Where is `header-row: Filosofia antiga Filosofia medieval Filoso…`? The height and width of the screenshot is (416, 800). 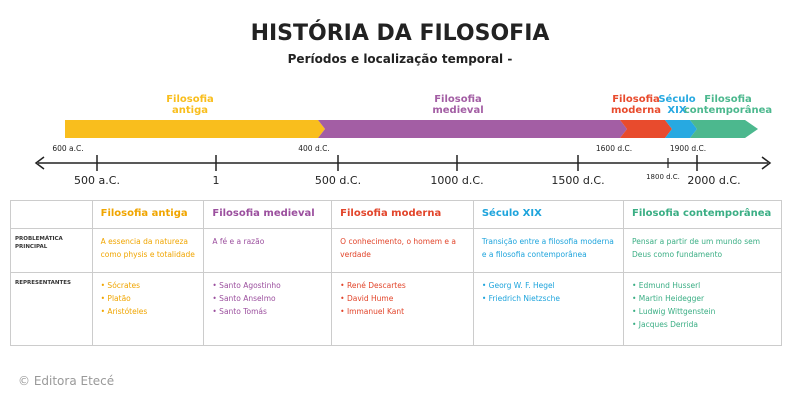 header-row: Filosofia antiga Filosofia medieval Filoso… is located at coordinates (396, 214).